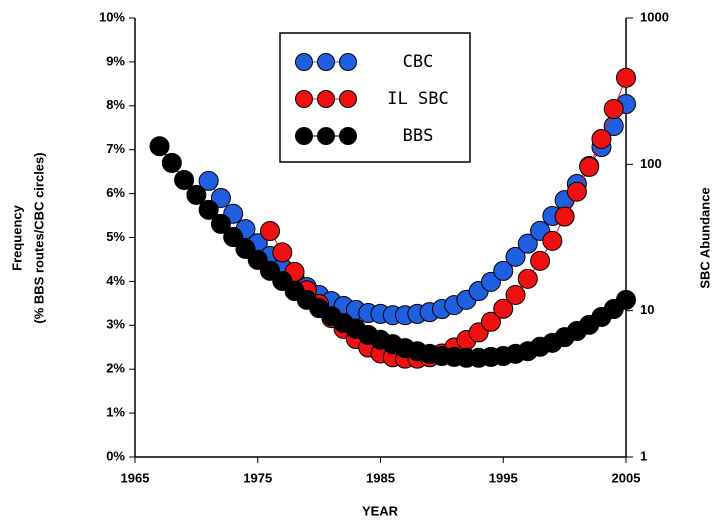  Describe the element at coordinates (115, 192) in the screenshot. I see `y-tick-label: 6%` at that location.